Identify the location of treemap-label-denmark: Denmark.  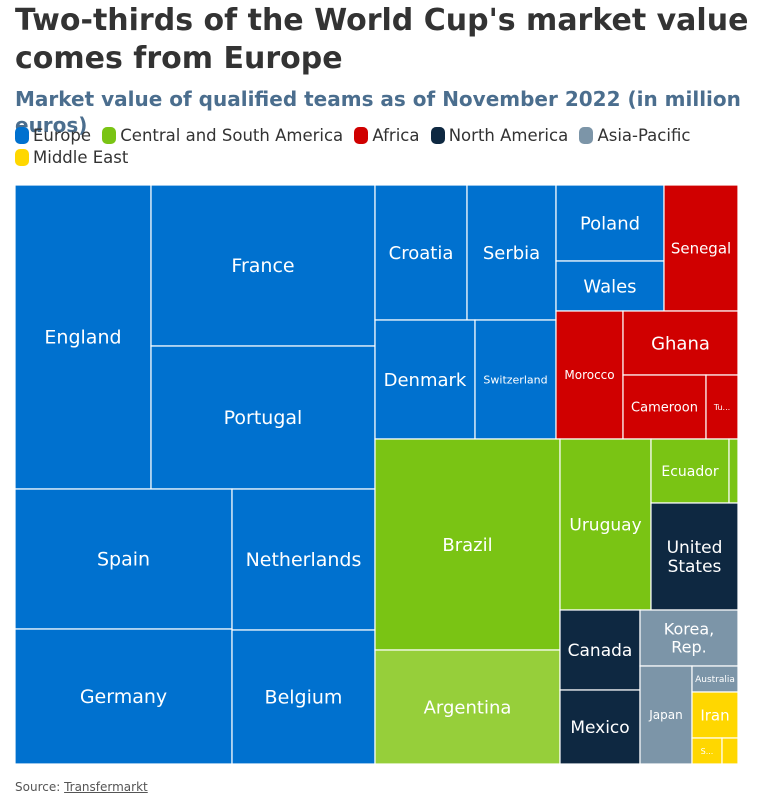
(425, 380).